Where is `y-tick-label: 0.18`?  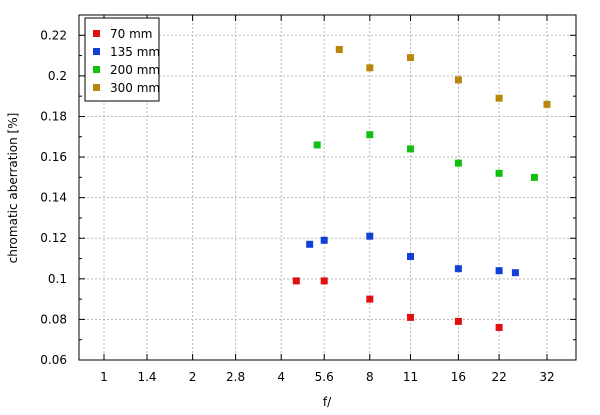 y-tick-label: 0.18 is located at coordinates (53, 116).